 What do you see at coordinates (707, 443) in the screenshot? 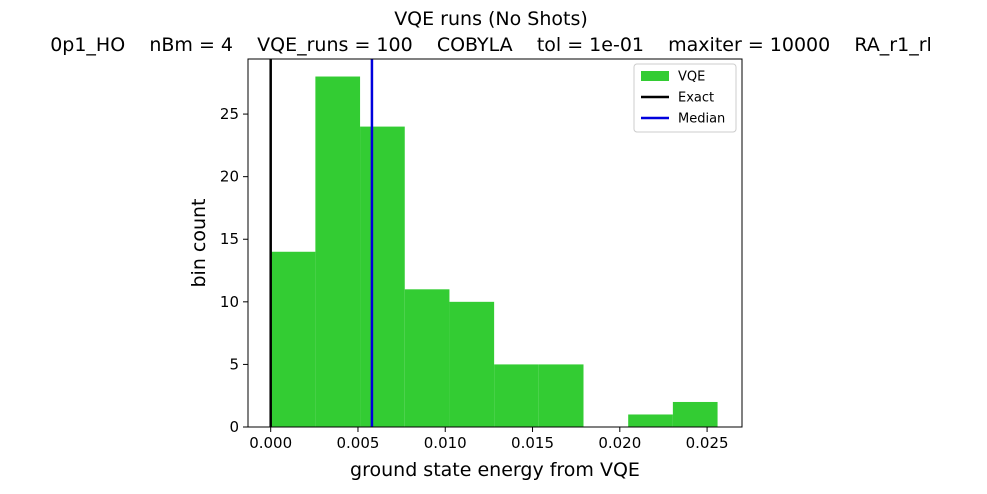
I see `x-tick-label: 0.025` at bounding box center [707, 443].